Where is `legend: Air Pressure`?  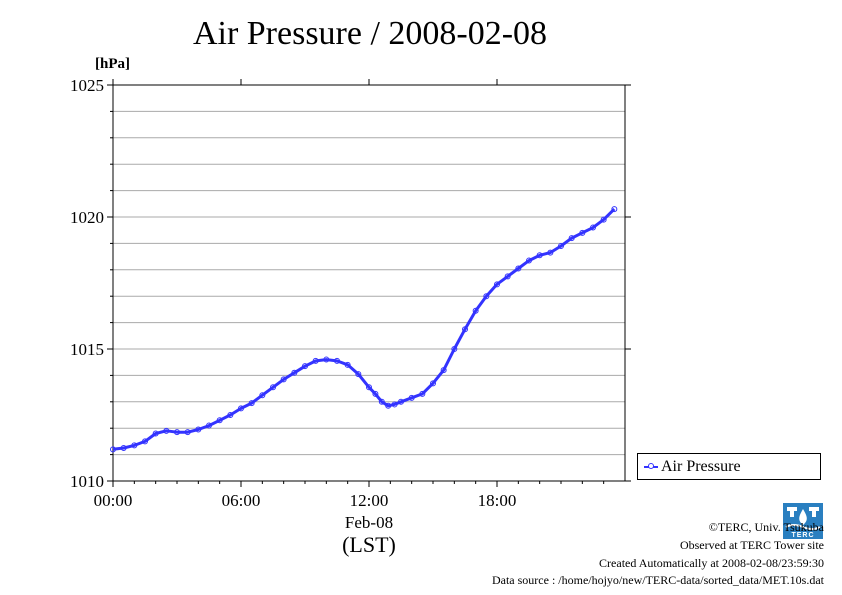 legend: Air Pressure is located at coordinates (729, 466).